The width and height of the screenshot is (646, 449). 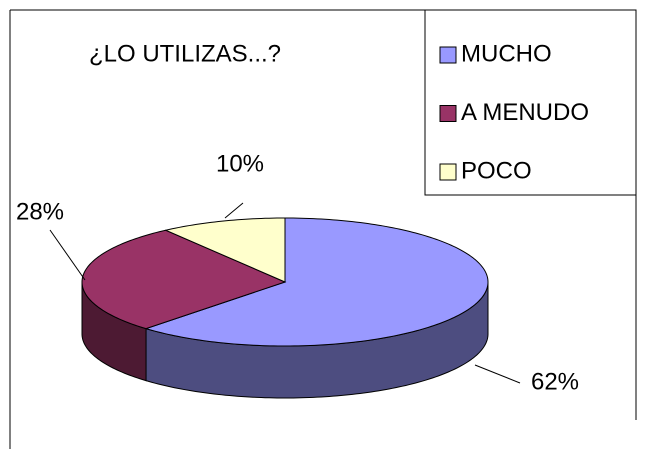 What do you see at coordinates (185, 53) in the screenshot?
I see `chart-title: ¿LO UTILIZAS...?` at bounding box center [185, 53].